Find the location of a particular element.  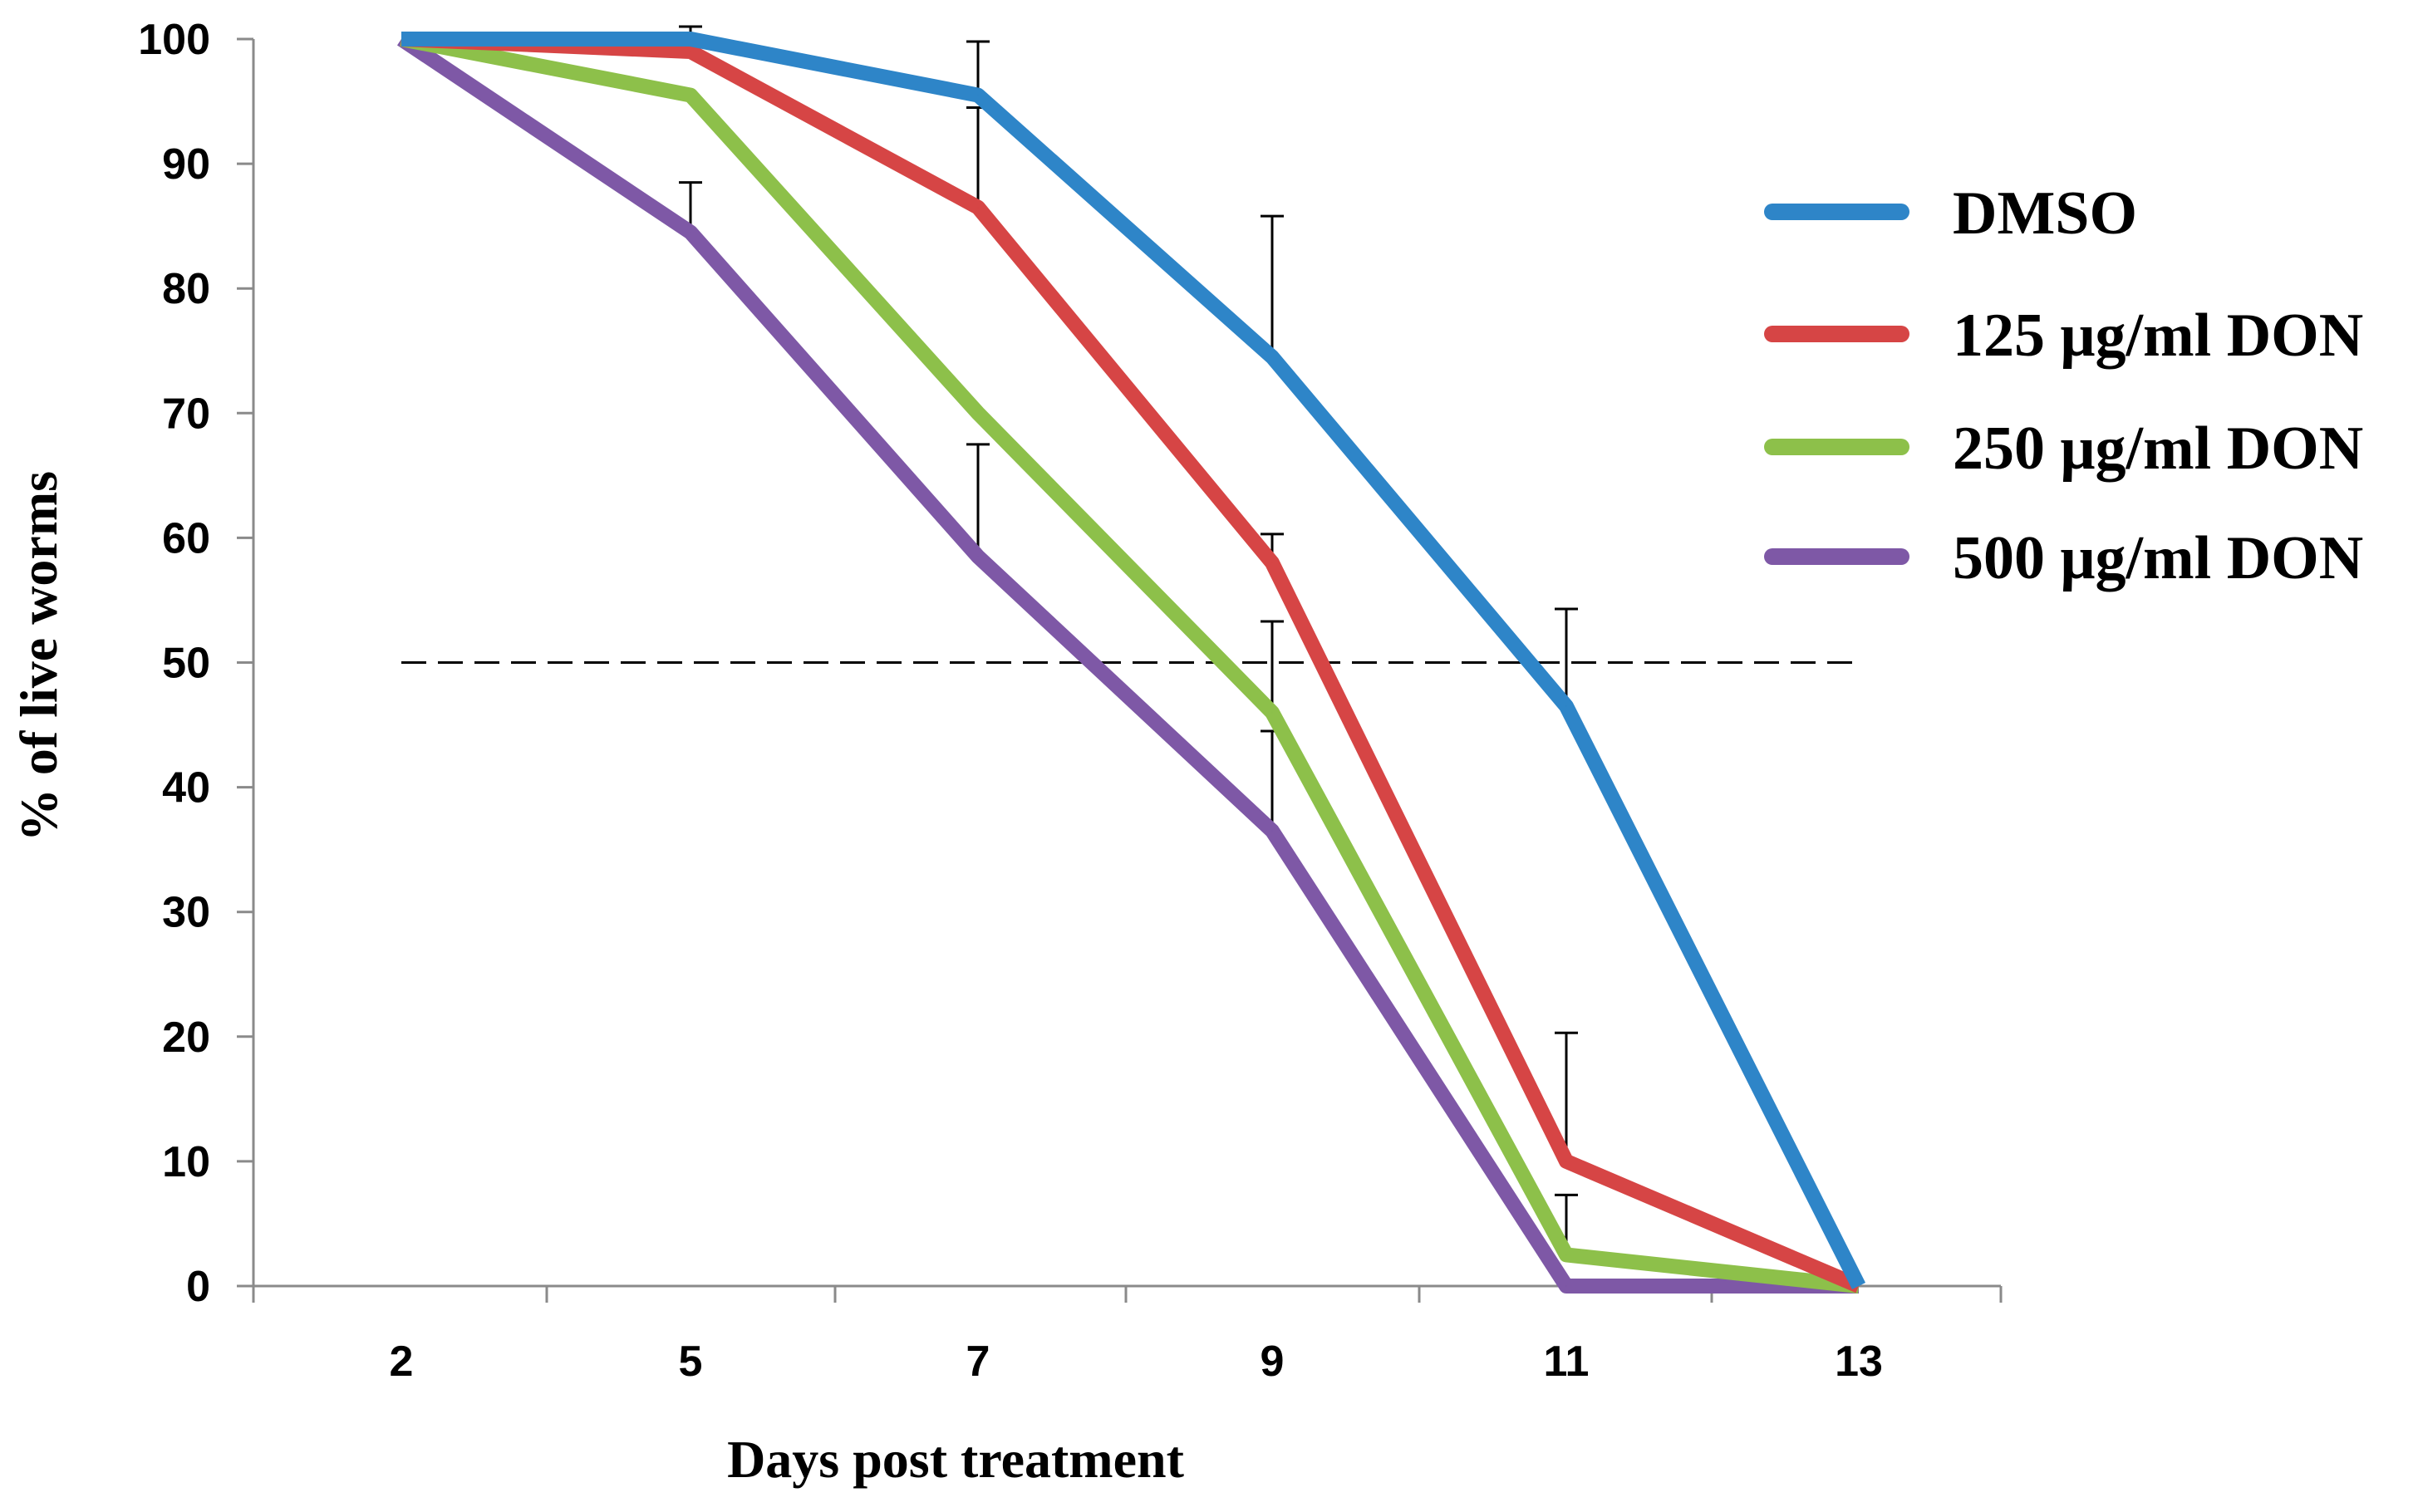

x-tick-label: 5 is located at coordinates (691, 1362).